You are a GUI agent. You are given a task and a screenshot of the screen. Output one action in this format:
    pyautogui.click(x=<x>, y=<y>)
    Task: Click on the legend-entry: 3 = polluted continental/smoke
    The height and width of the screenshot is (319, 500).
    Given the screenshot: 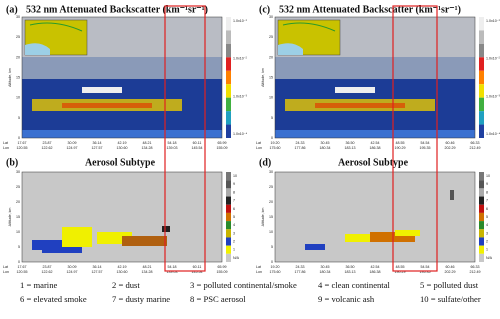 What is the action you would take?
    pyautogui.click(x=243, y=285)
    